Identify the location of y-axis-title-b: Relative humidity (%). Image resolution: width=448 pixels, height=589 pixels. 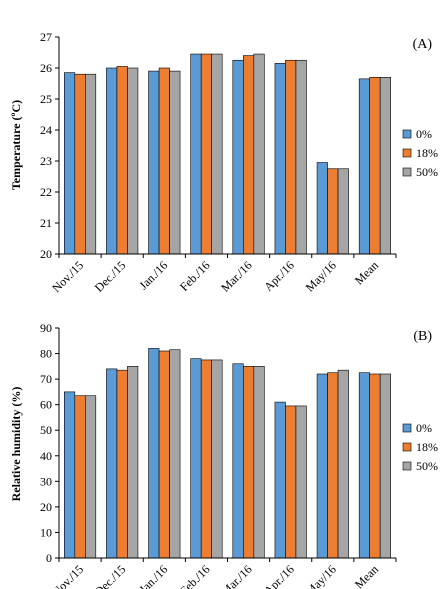
(16, 444).